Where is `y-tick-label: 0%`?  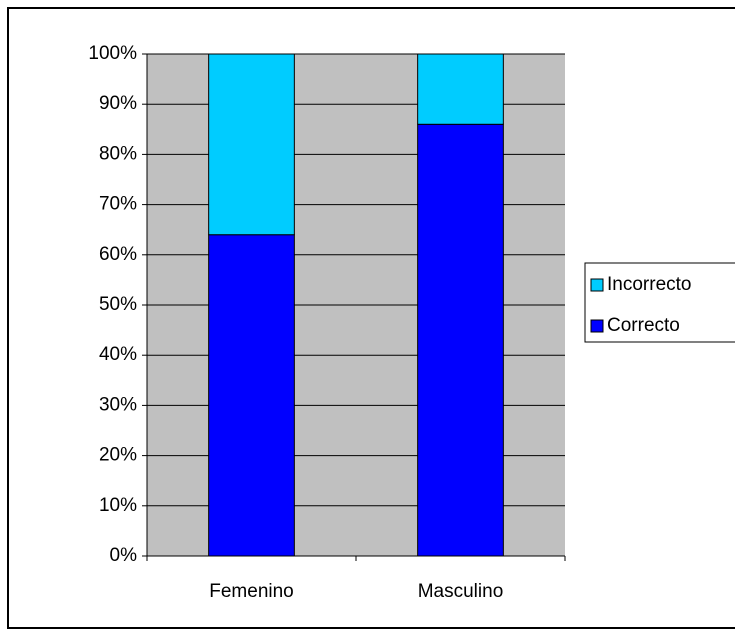 y-tick-label: 0% is located at coordinates (124, 555).